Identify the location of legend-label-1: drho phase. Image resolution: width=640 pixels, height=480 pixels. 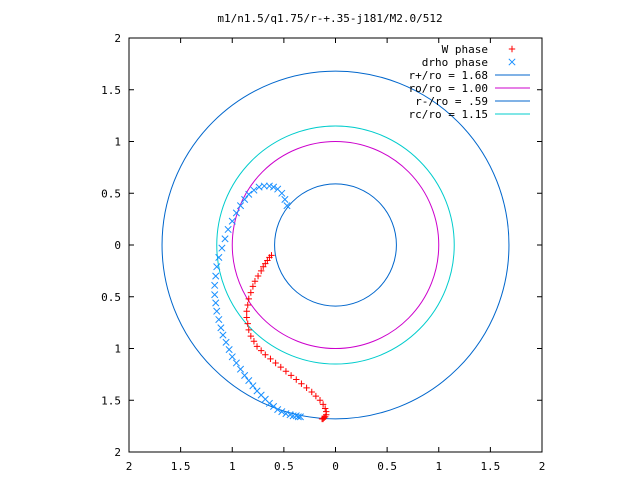
(455, 62).